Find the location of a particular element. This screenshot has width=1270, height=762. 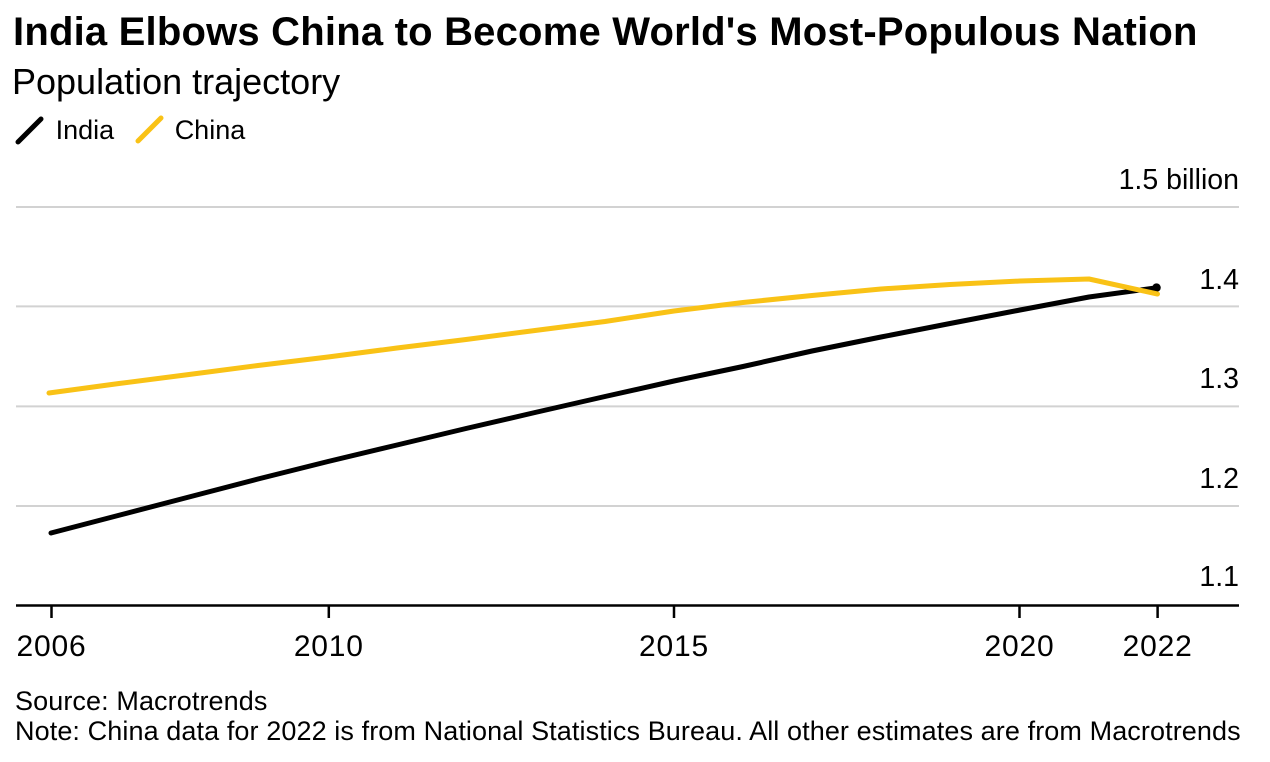

svg-text: 1.2 is located at coordinates (1219, 479).